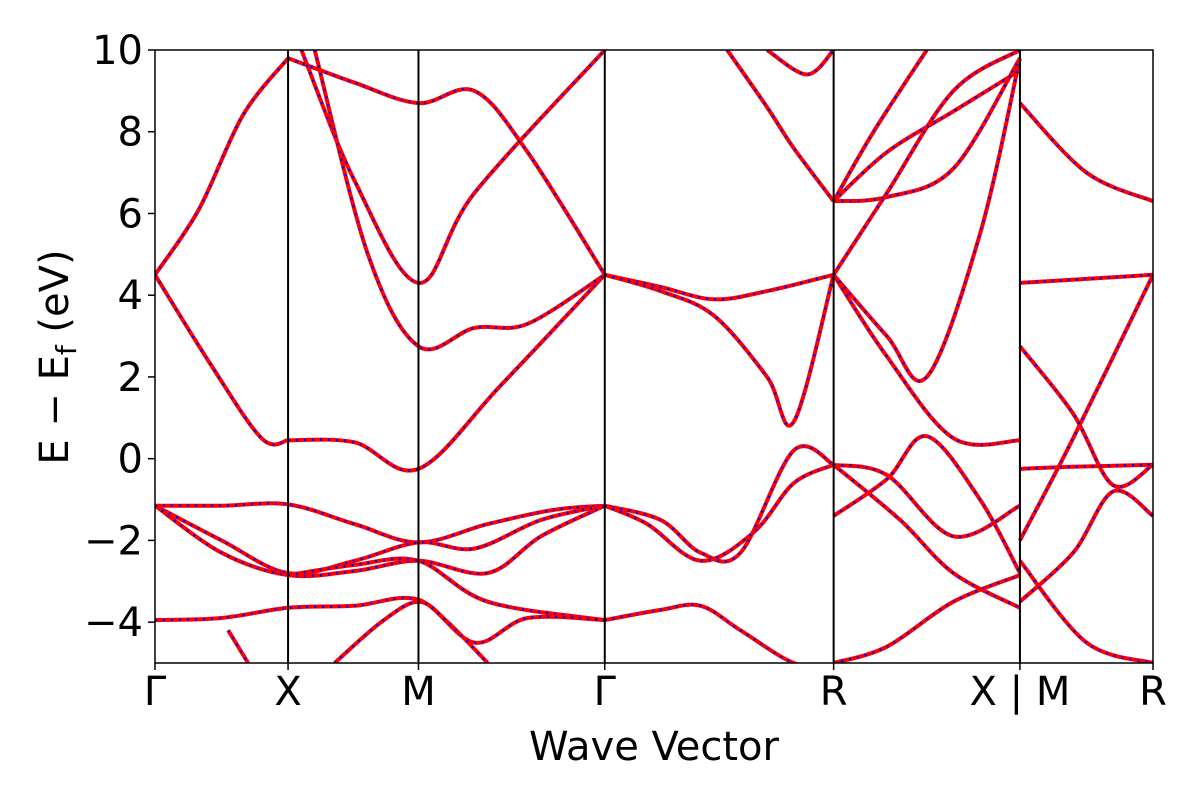 The image size is (1200, 800). What do you see at coordinates (130, 214) in the screenshot?
I see `y-tick-label-5: 6` at bounding box center [130, 214].